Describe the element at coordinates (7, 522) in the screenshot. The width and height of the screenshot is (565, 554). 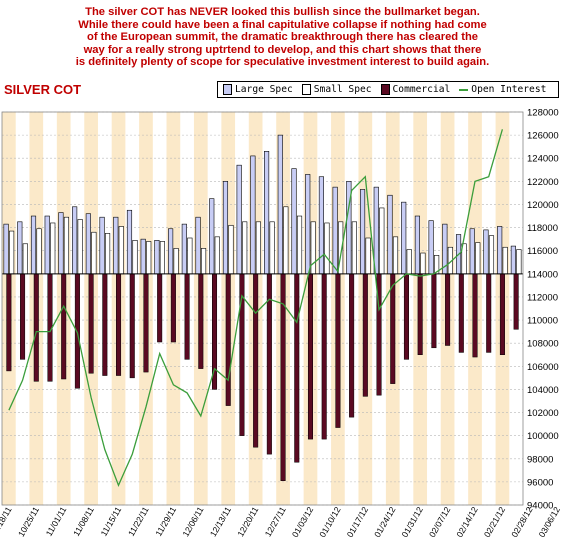
I see `x-tick-label: 10/18/11` at that location.